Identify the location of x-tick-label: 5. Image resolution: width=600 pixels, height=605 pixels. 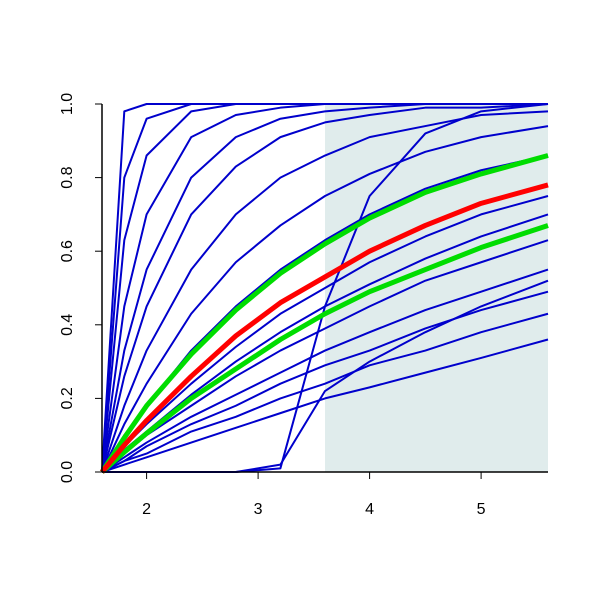
(481, 509).